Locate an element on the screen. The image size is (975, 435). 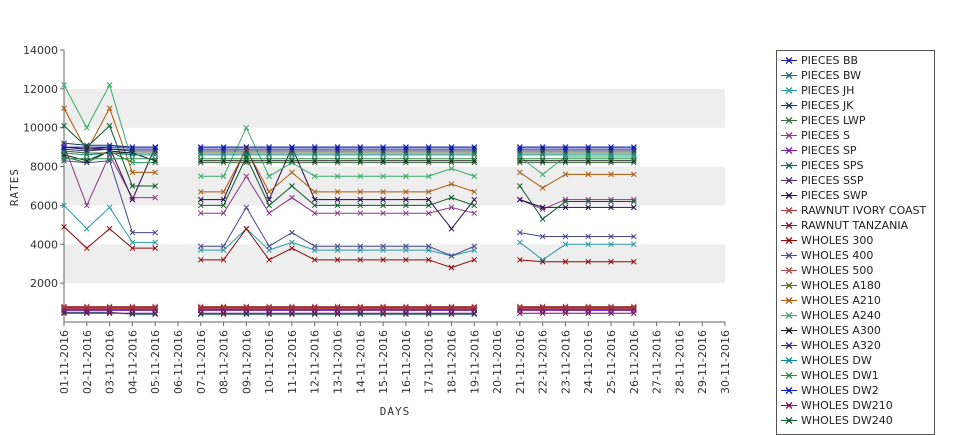
x-tick-label: 02-11-2016 is located at coordinates (87, 362).